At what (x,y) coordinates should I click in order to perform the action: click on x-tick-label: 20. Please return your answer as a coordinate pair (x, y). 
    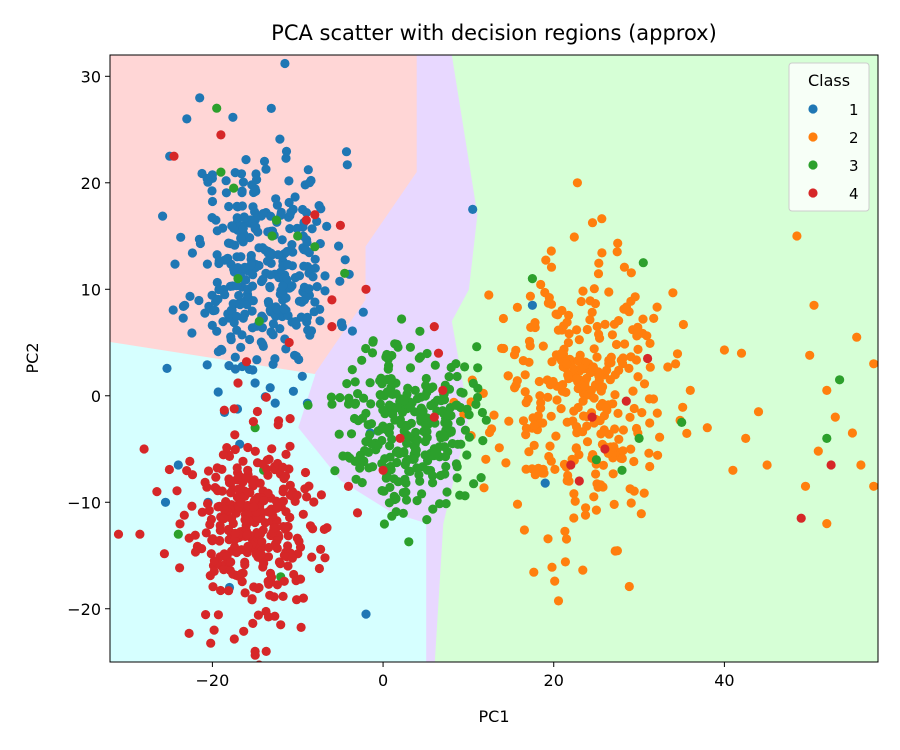
    Looking at the image, I should click on (554, 680).